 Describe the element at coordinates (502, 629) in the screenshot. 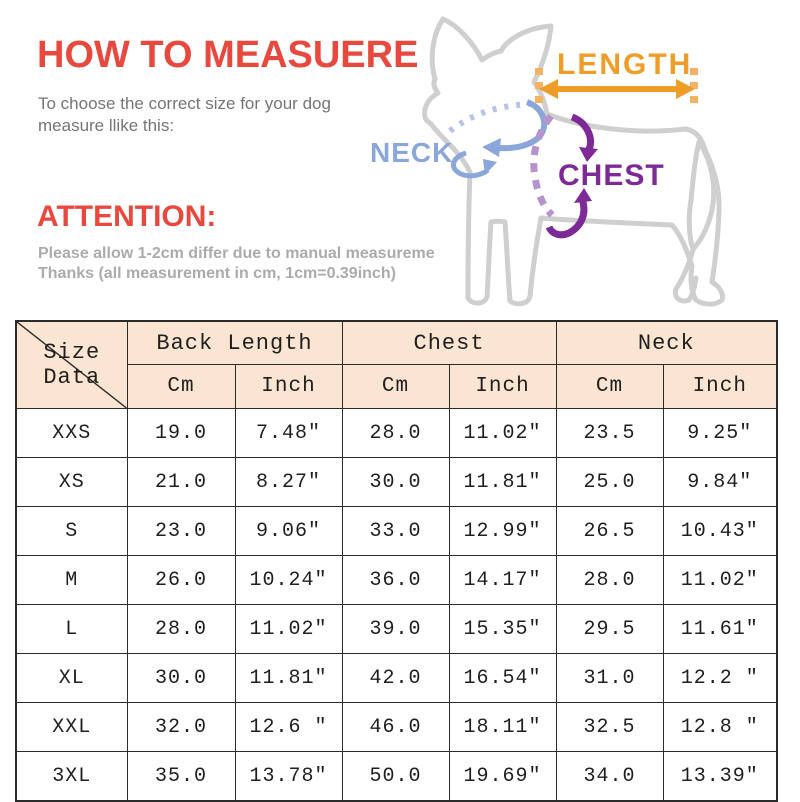

I see `table-cell: 15.35″` at that location.